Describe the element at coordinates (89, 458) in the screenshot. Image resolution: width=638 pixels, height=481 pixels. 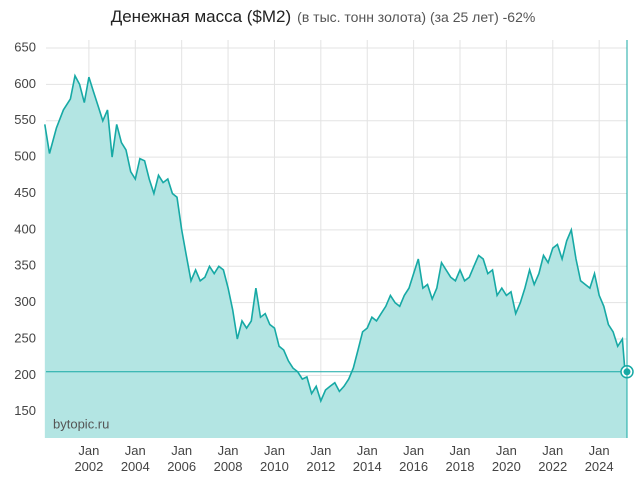
I see `x-tick-label: Jan 2002` at that location.